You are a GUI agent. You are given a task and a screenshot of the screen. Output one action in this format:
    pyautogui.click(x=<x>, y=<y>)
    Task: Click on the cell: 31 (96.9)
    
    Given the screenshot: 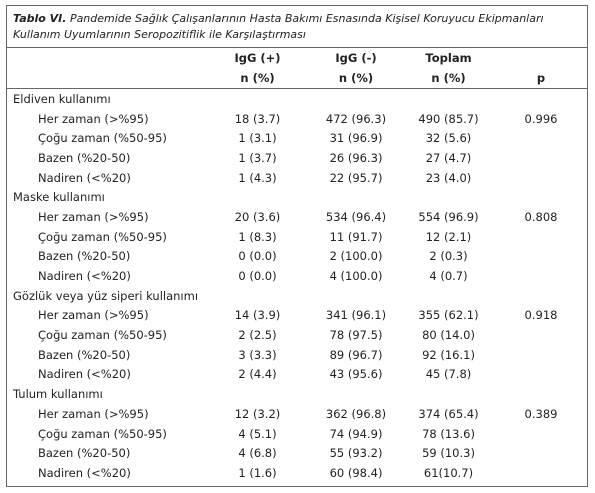 What is the action you would take?
    pyautogui.click(x=356, y=138)
    